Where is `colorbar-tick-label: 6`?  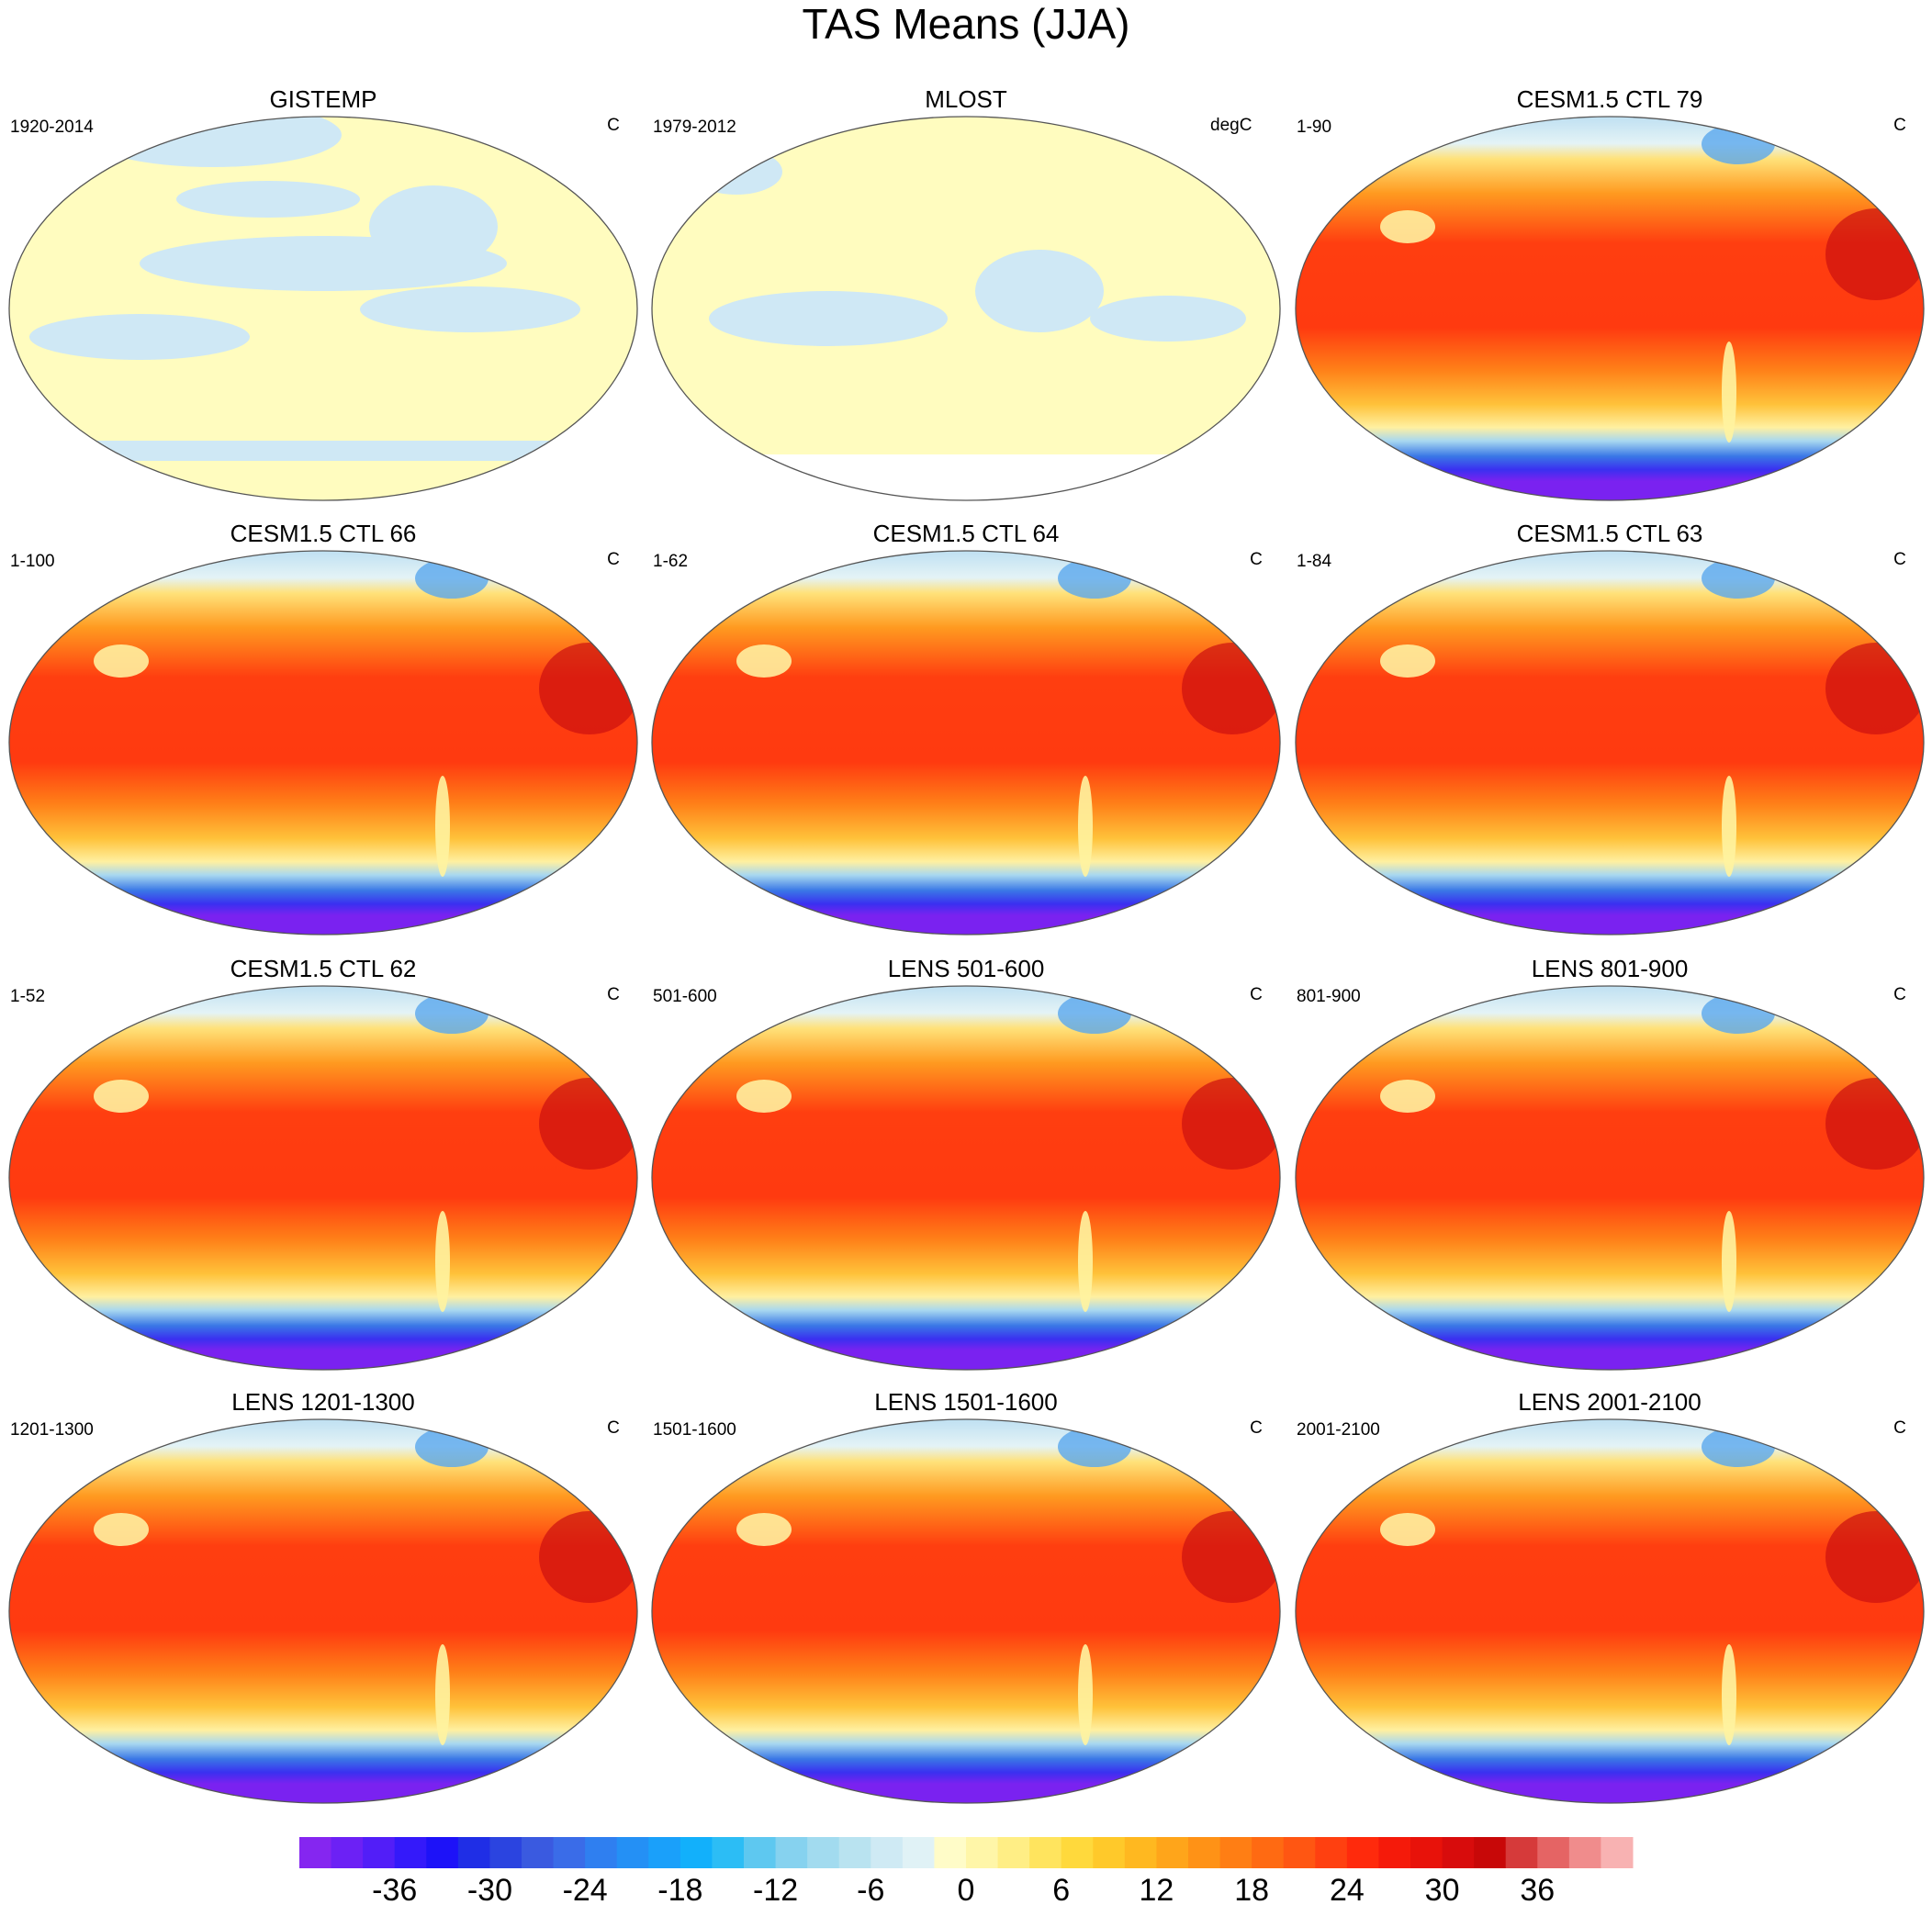 colorbar-tick-label: 6 is located at coordinates (1061, 1890).